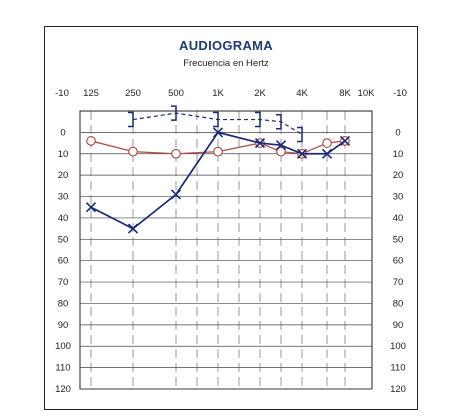 This screenshot has height=419, width=452. I want to click on y-tick-label-right: 50, so click(398, 239).